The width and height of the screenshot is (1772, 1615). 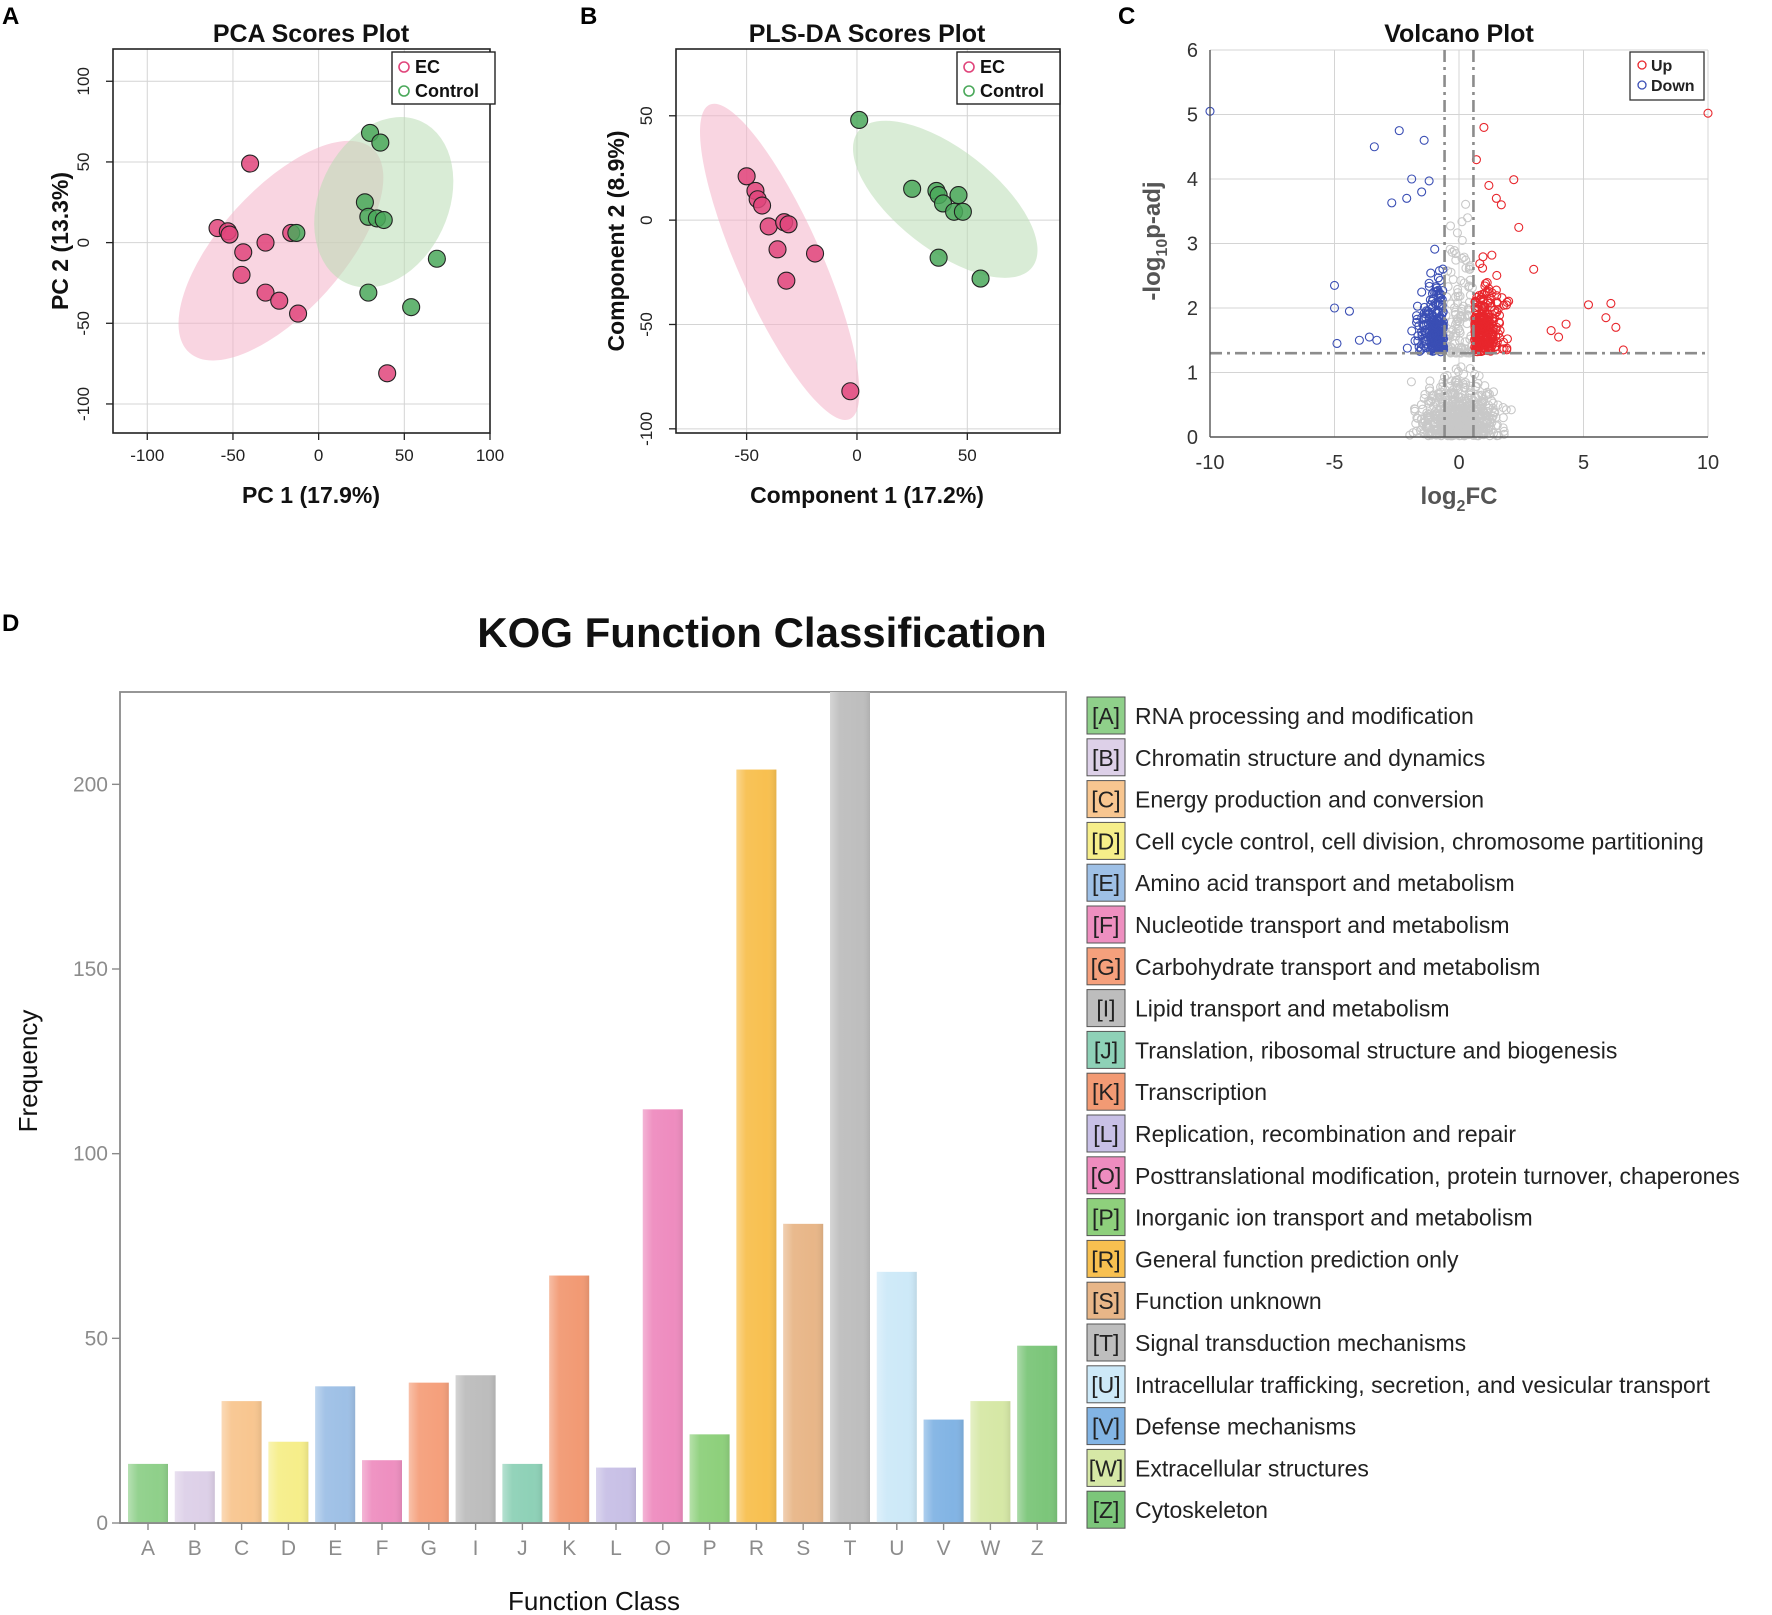 What do you see at coordinates (967, 455) in the screenshot?
I see `plsda-xtick-label: 50` at bounding box center [967, 455].